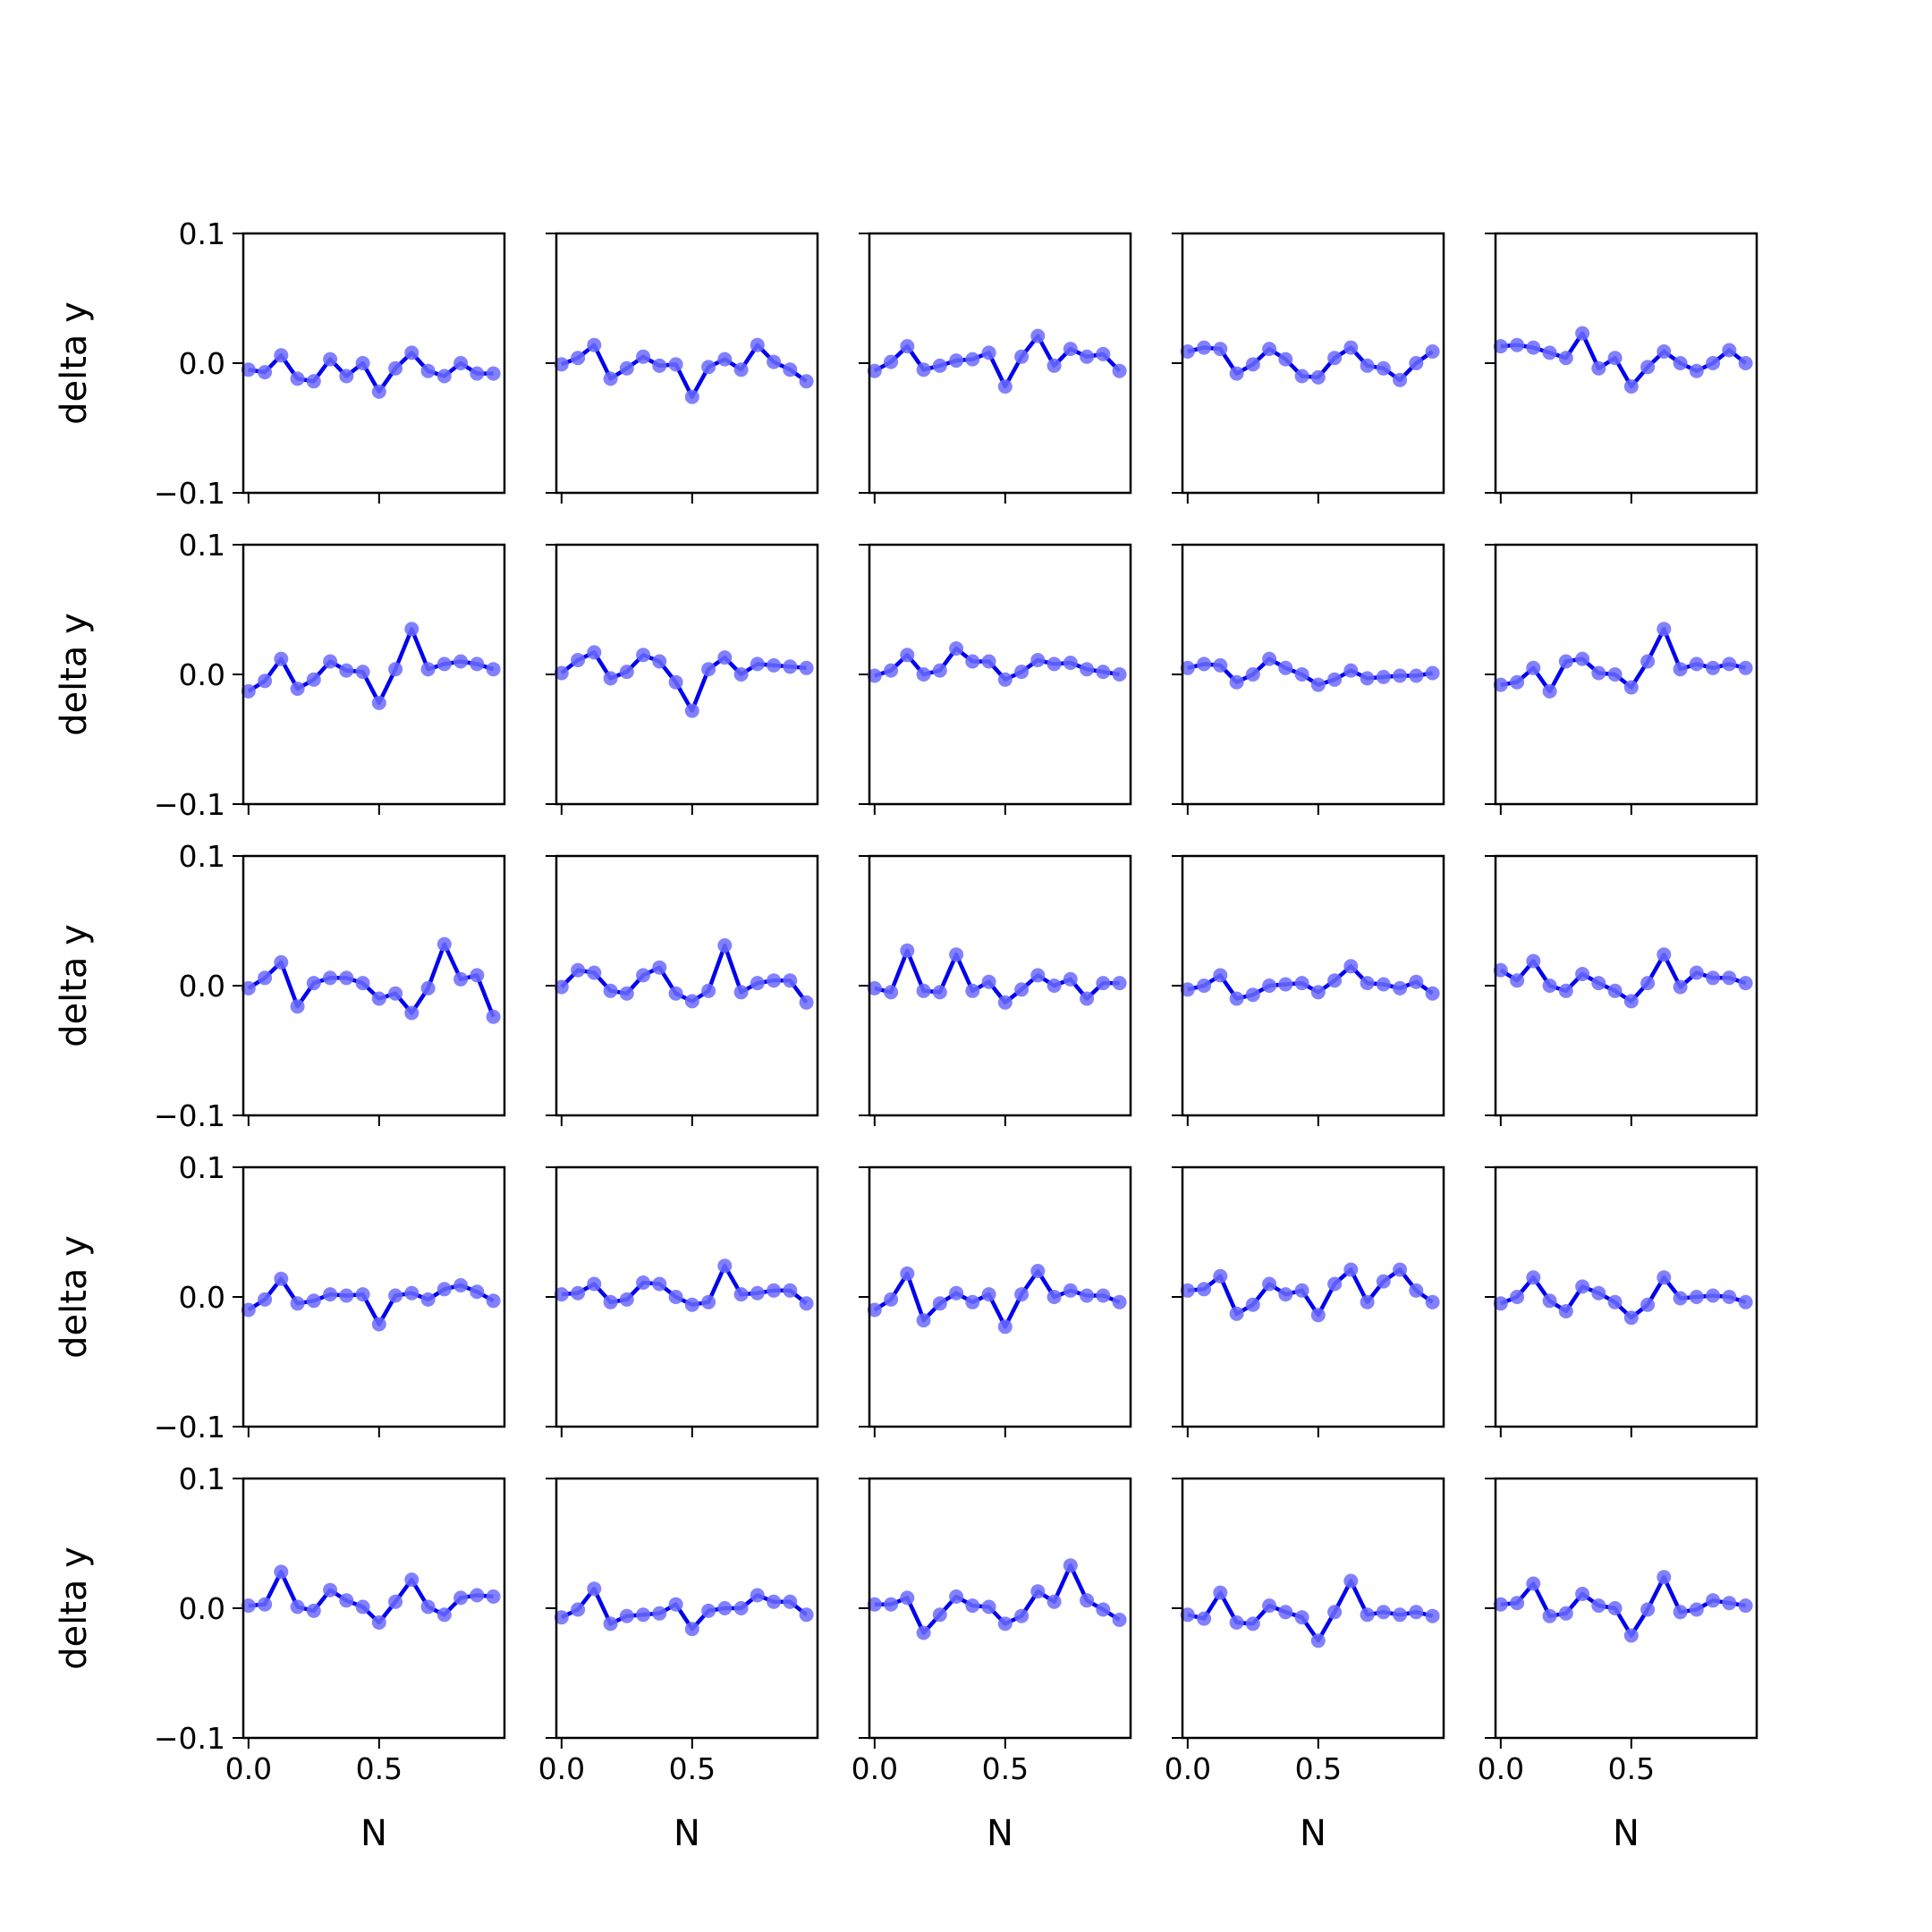  What do you see at coordinates (280, 675) in the screenshot?
I see `panel-r1-c0: −0.1 0.0 0.1 delta y` at bounding box center [280, 675].